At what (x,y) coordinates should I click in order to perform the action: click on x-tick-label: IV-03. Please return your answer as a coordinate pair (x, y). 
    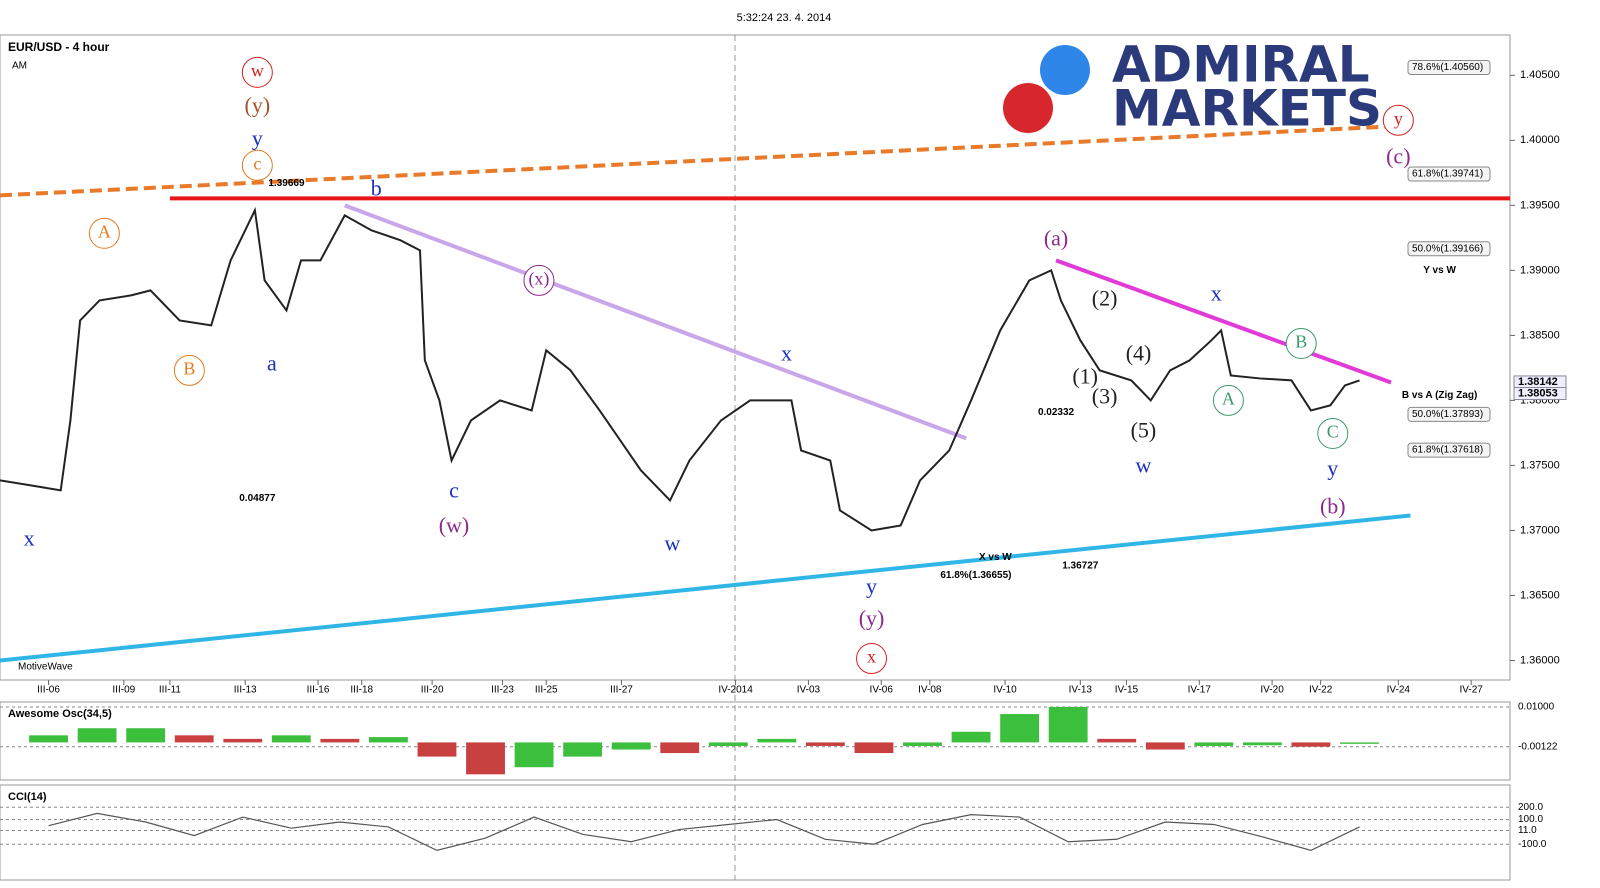
    Looking at the image, I should click on (809, 690).